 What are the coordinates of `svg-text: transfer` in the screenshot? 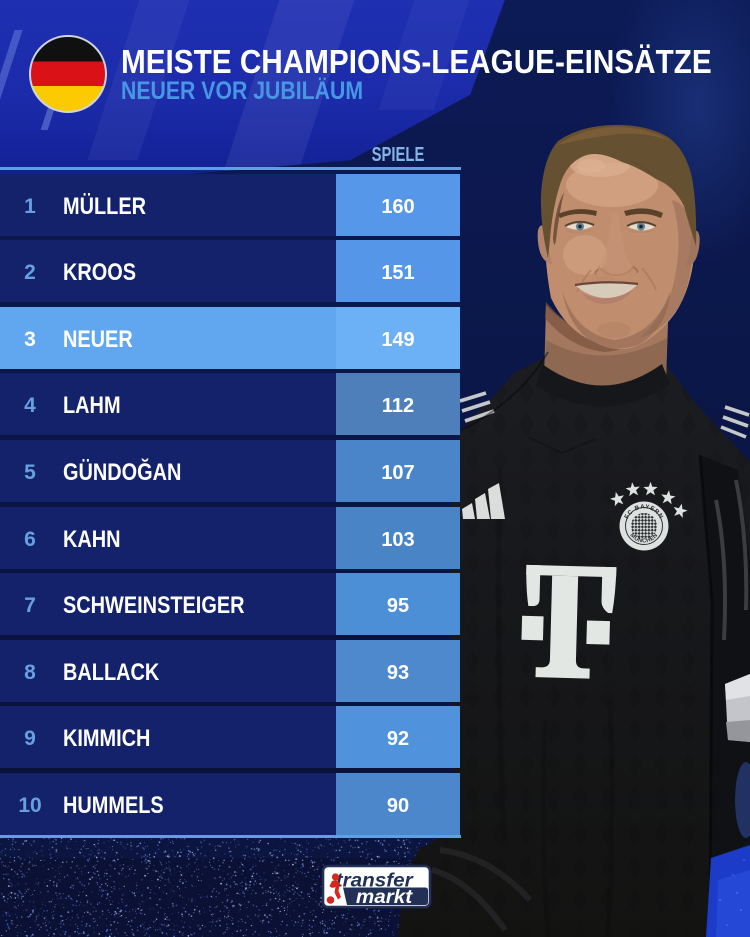 It's located at (375, 880).